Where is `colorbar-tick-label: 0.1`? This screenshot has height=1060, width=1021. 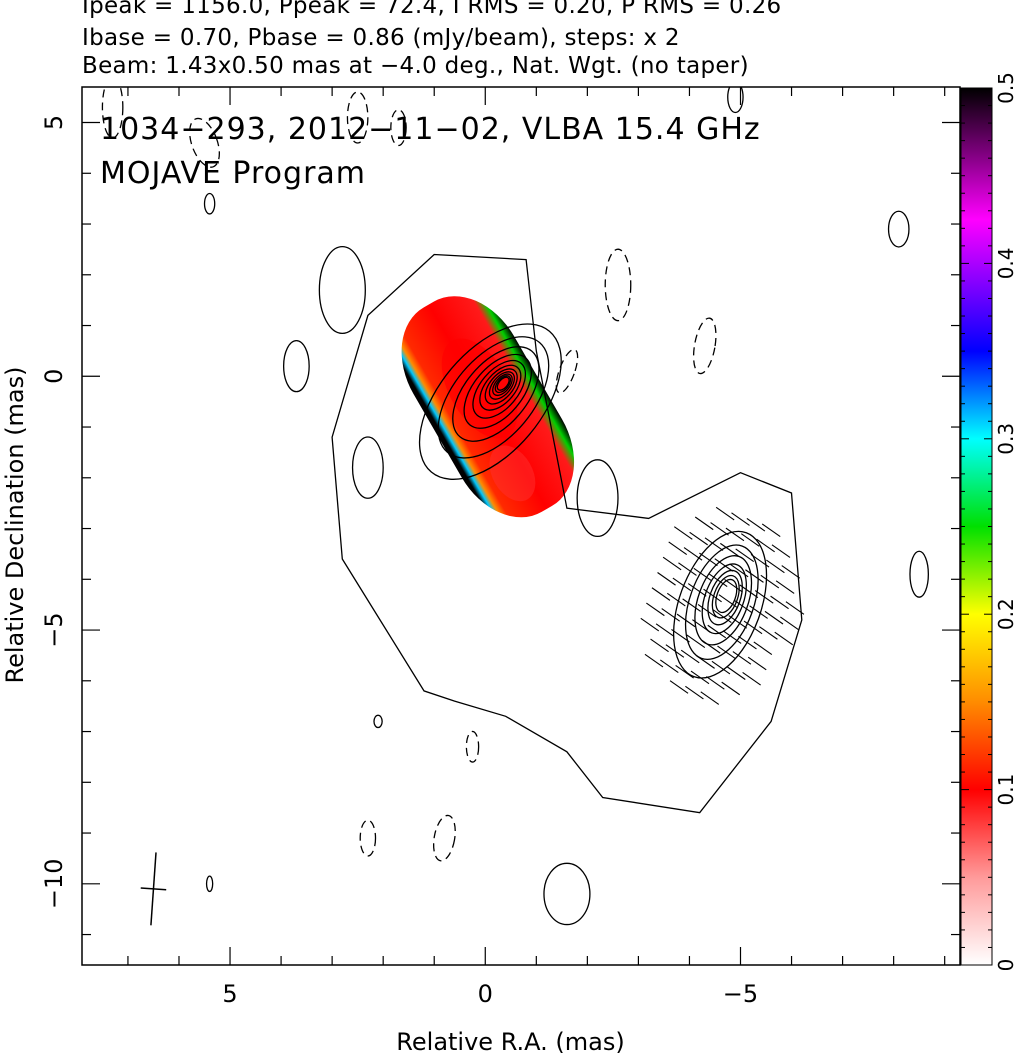 colorbar-tick-label: 0.1 is located at coordinates (1006, 790).